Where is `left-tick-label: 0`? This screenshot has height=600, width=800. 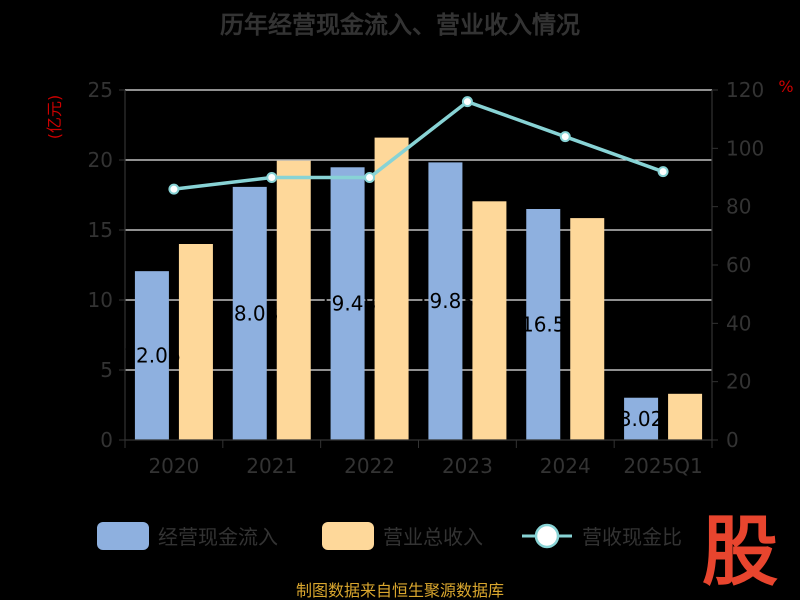
left-tick-label: 0 is located at coordinates (106, 440).